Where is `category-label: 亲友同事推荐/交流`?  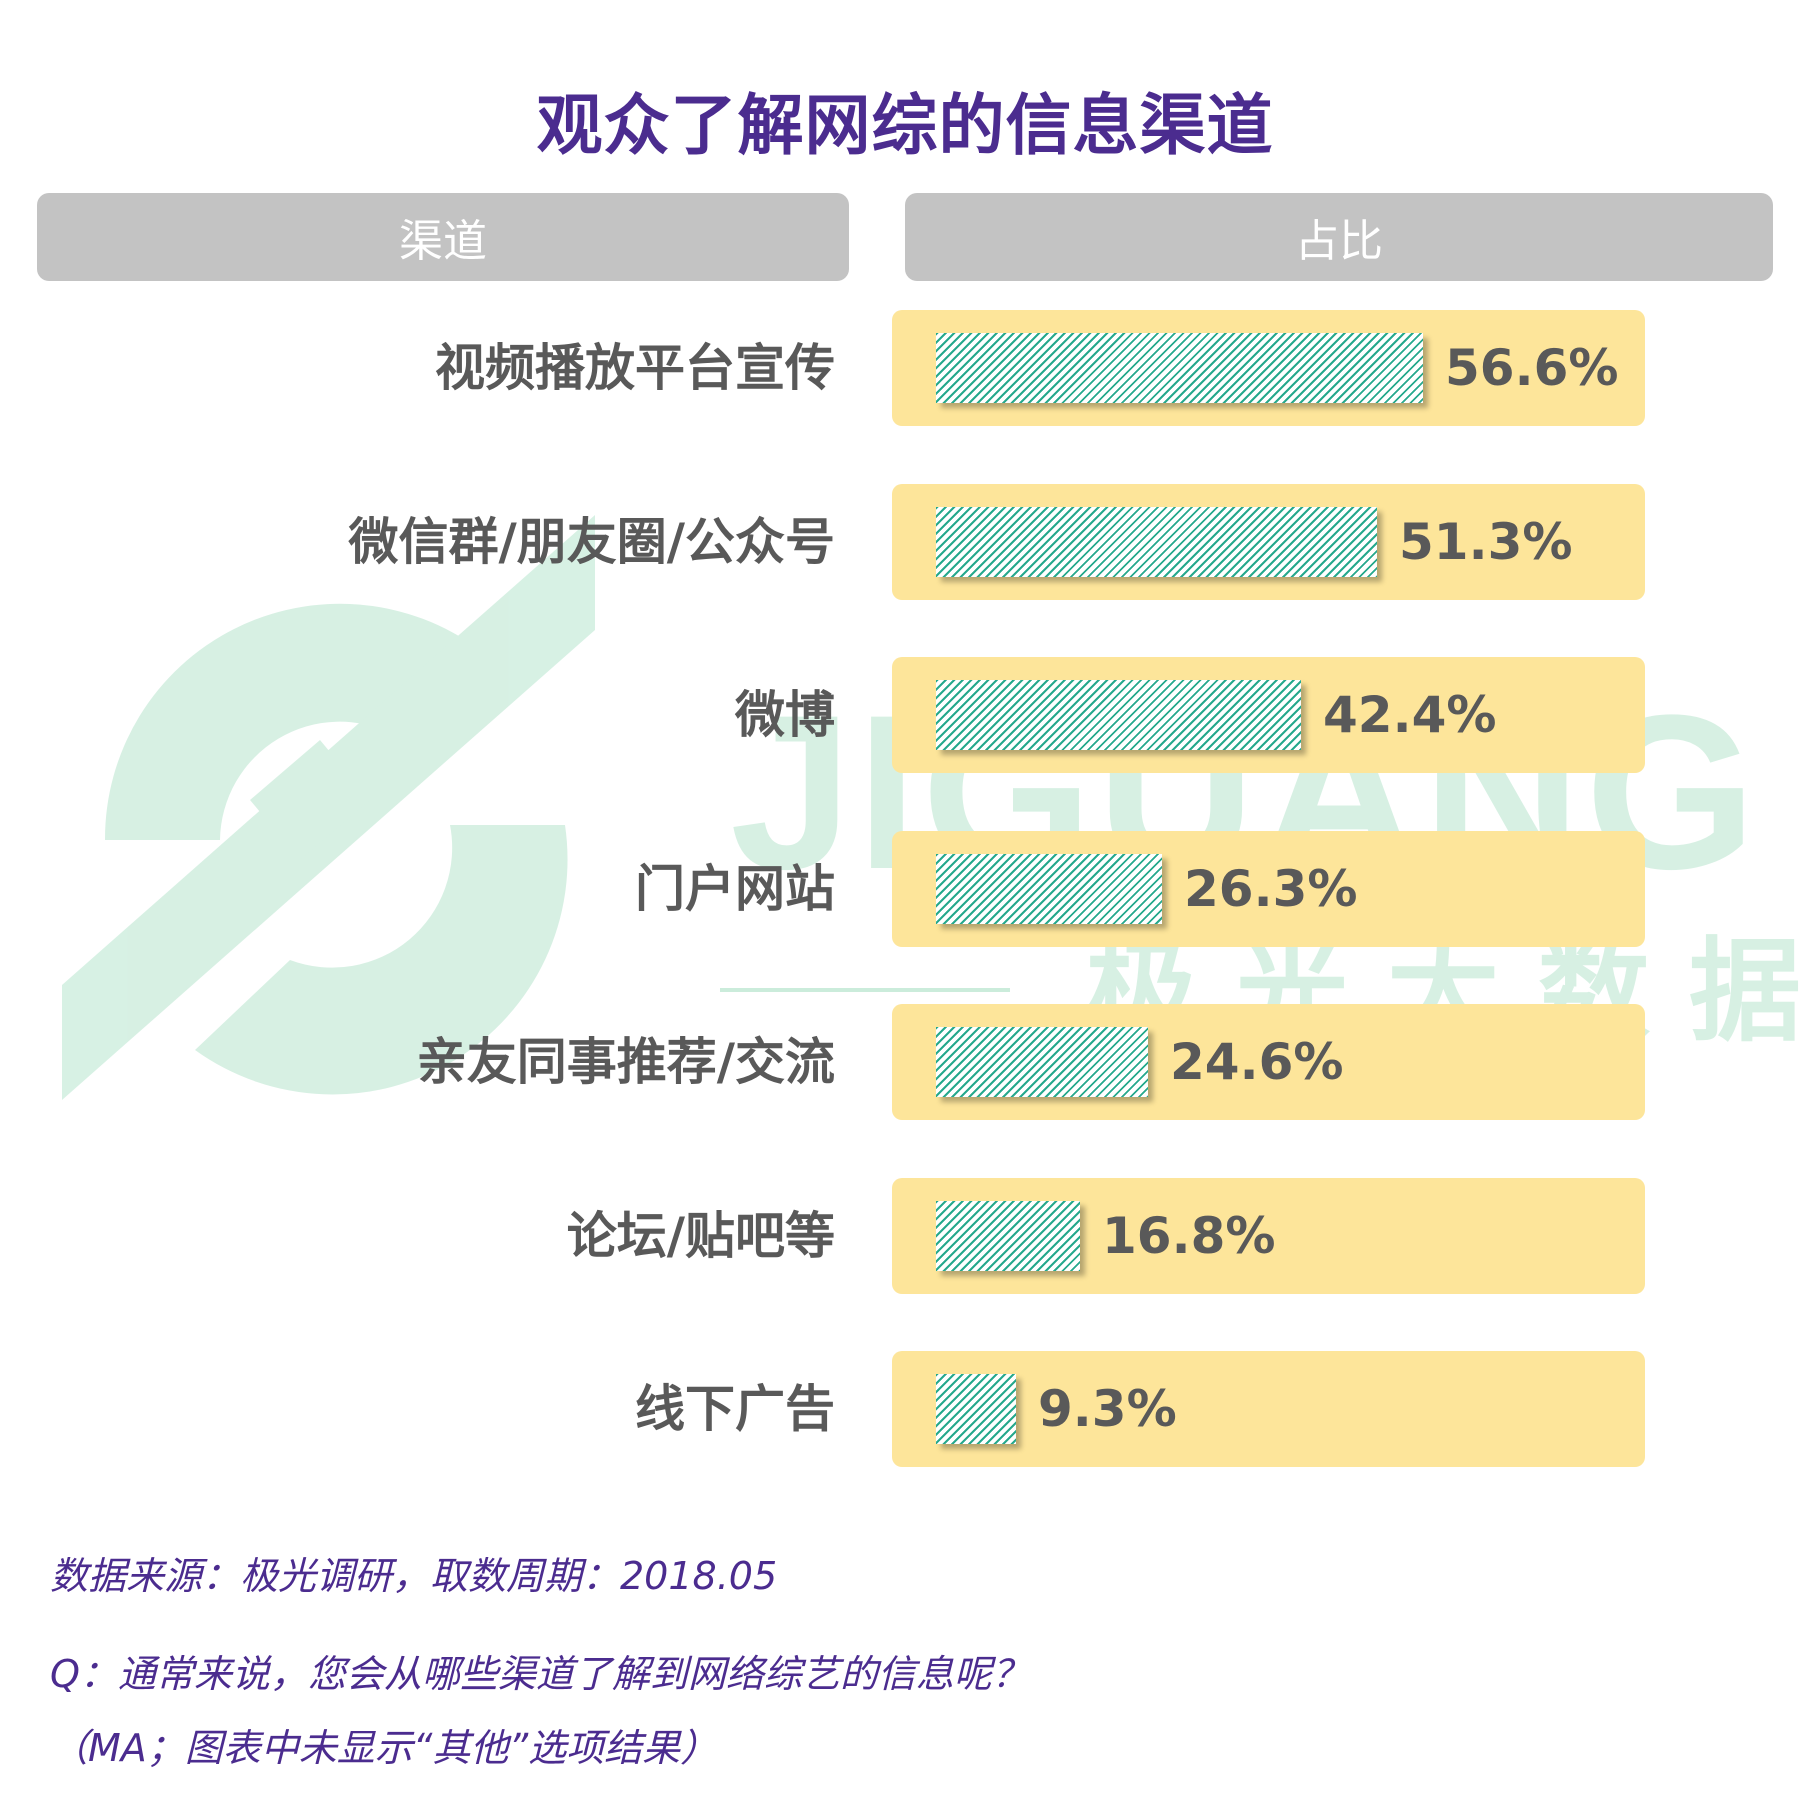
category-label: 亲友同事推荐/交流 is located at coordinates (625, 1062).